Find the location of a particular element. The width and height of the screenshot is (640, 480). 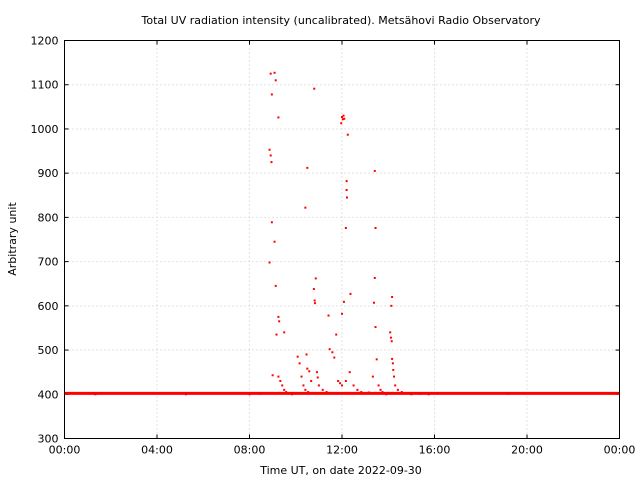

x-tick-label: 16:00 is located at coordinates (435, 450).